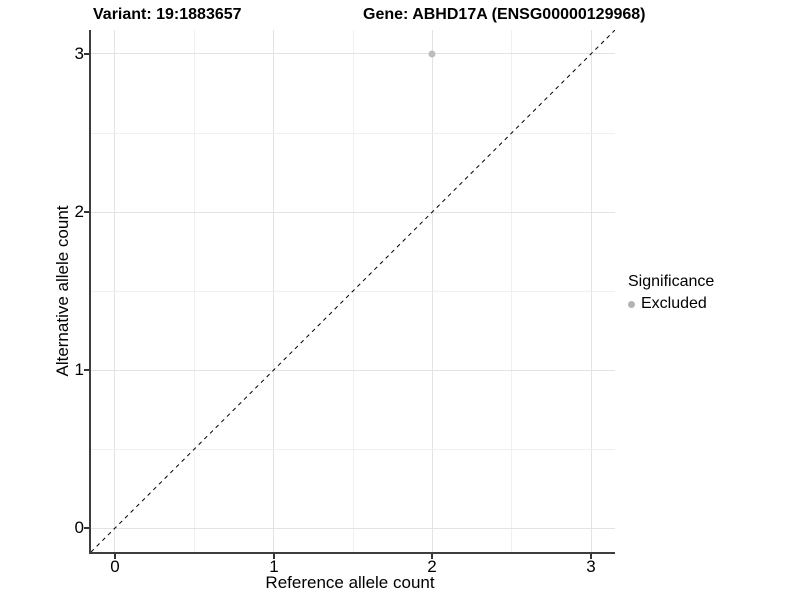 The width and height of the screenshot is (800, 600). What do you see at coordinates (674, 303) in the screenshot?
I see `legend-item-label: Excluded` at bounding box center [674, 303].